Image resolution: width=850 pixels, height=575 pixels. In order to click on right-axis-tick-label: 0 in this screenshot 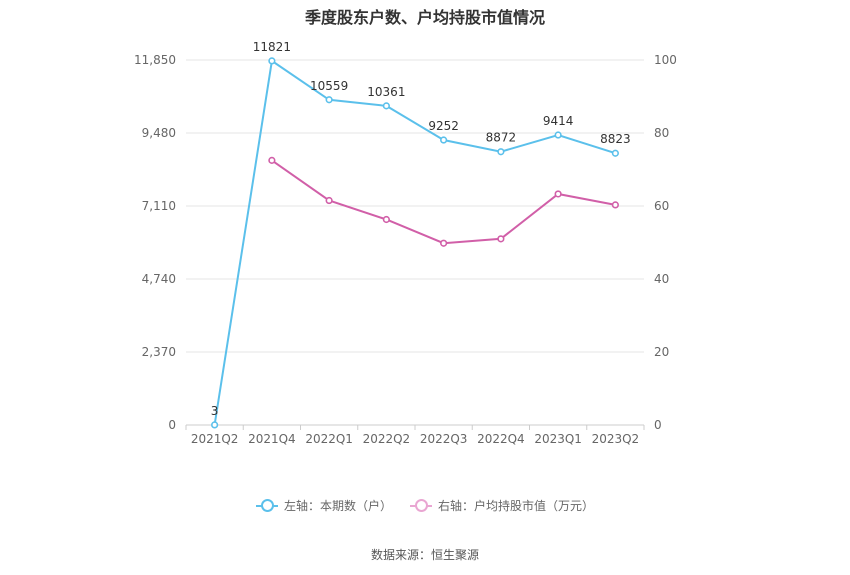, I will do `click(658, 425)`.